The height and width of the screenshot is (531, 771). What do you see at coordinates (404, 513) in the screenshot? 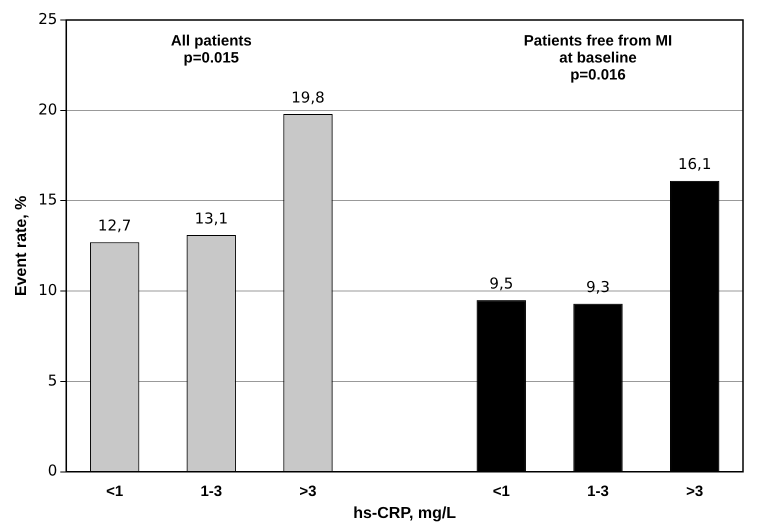
I see `x-axis-title: hs-CRP, mg/L` at bounding box center [404, 513].